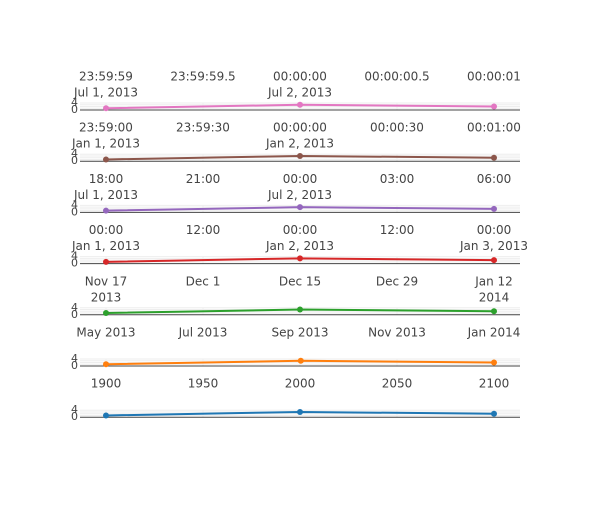 This screenshot has height=505, width=600. Describe the element at coordinates (397, 384) in the screenshot. I see `x-tick-label: 2050` at that location.